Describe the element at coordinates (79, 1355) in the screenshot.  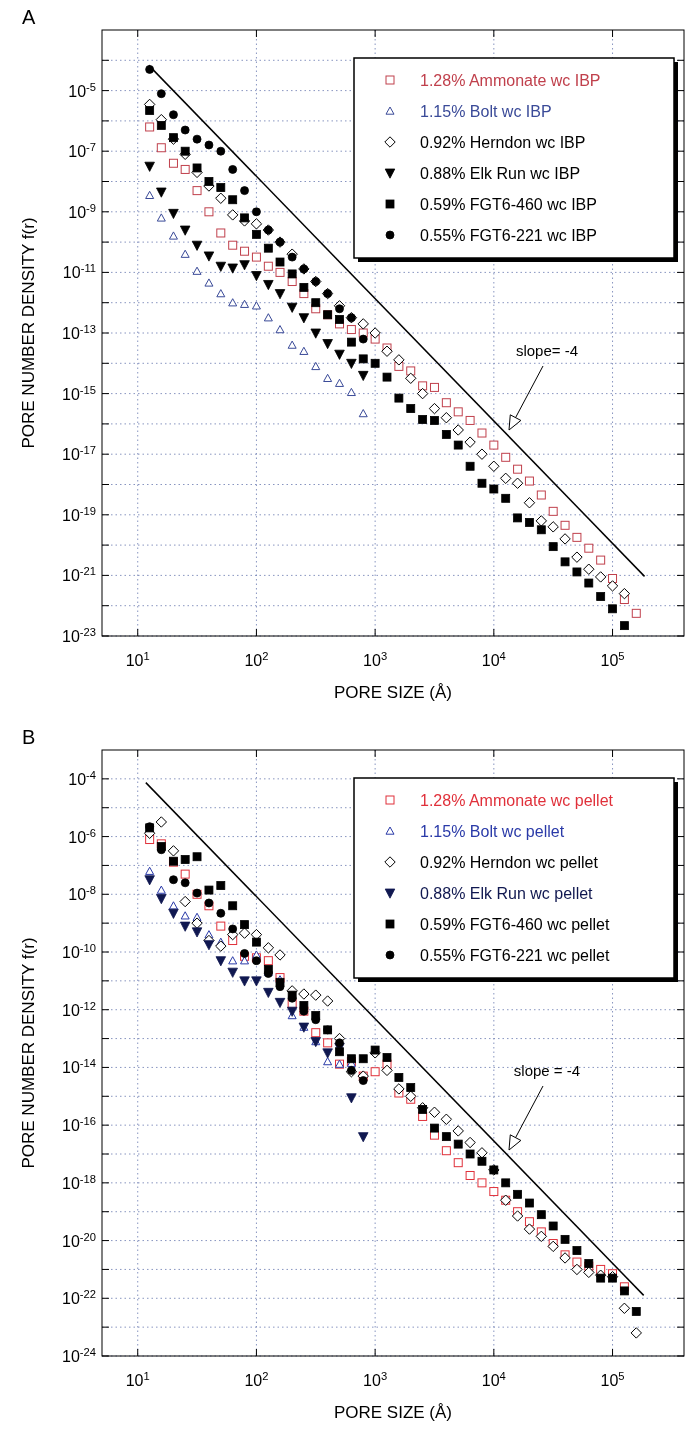
I see `y-tick-label: 10$^{-24}$` at that location.